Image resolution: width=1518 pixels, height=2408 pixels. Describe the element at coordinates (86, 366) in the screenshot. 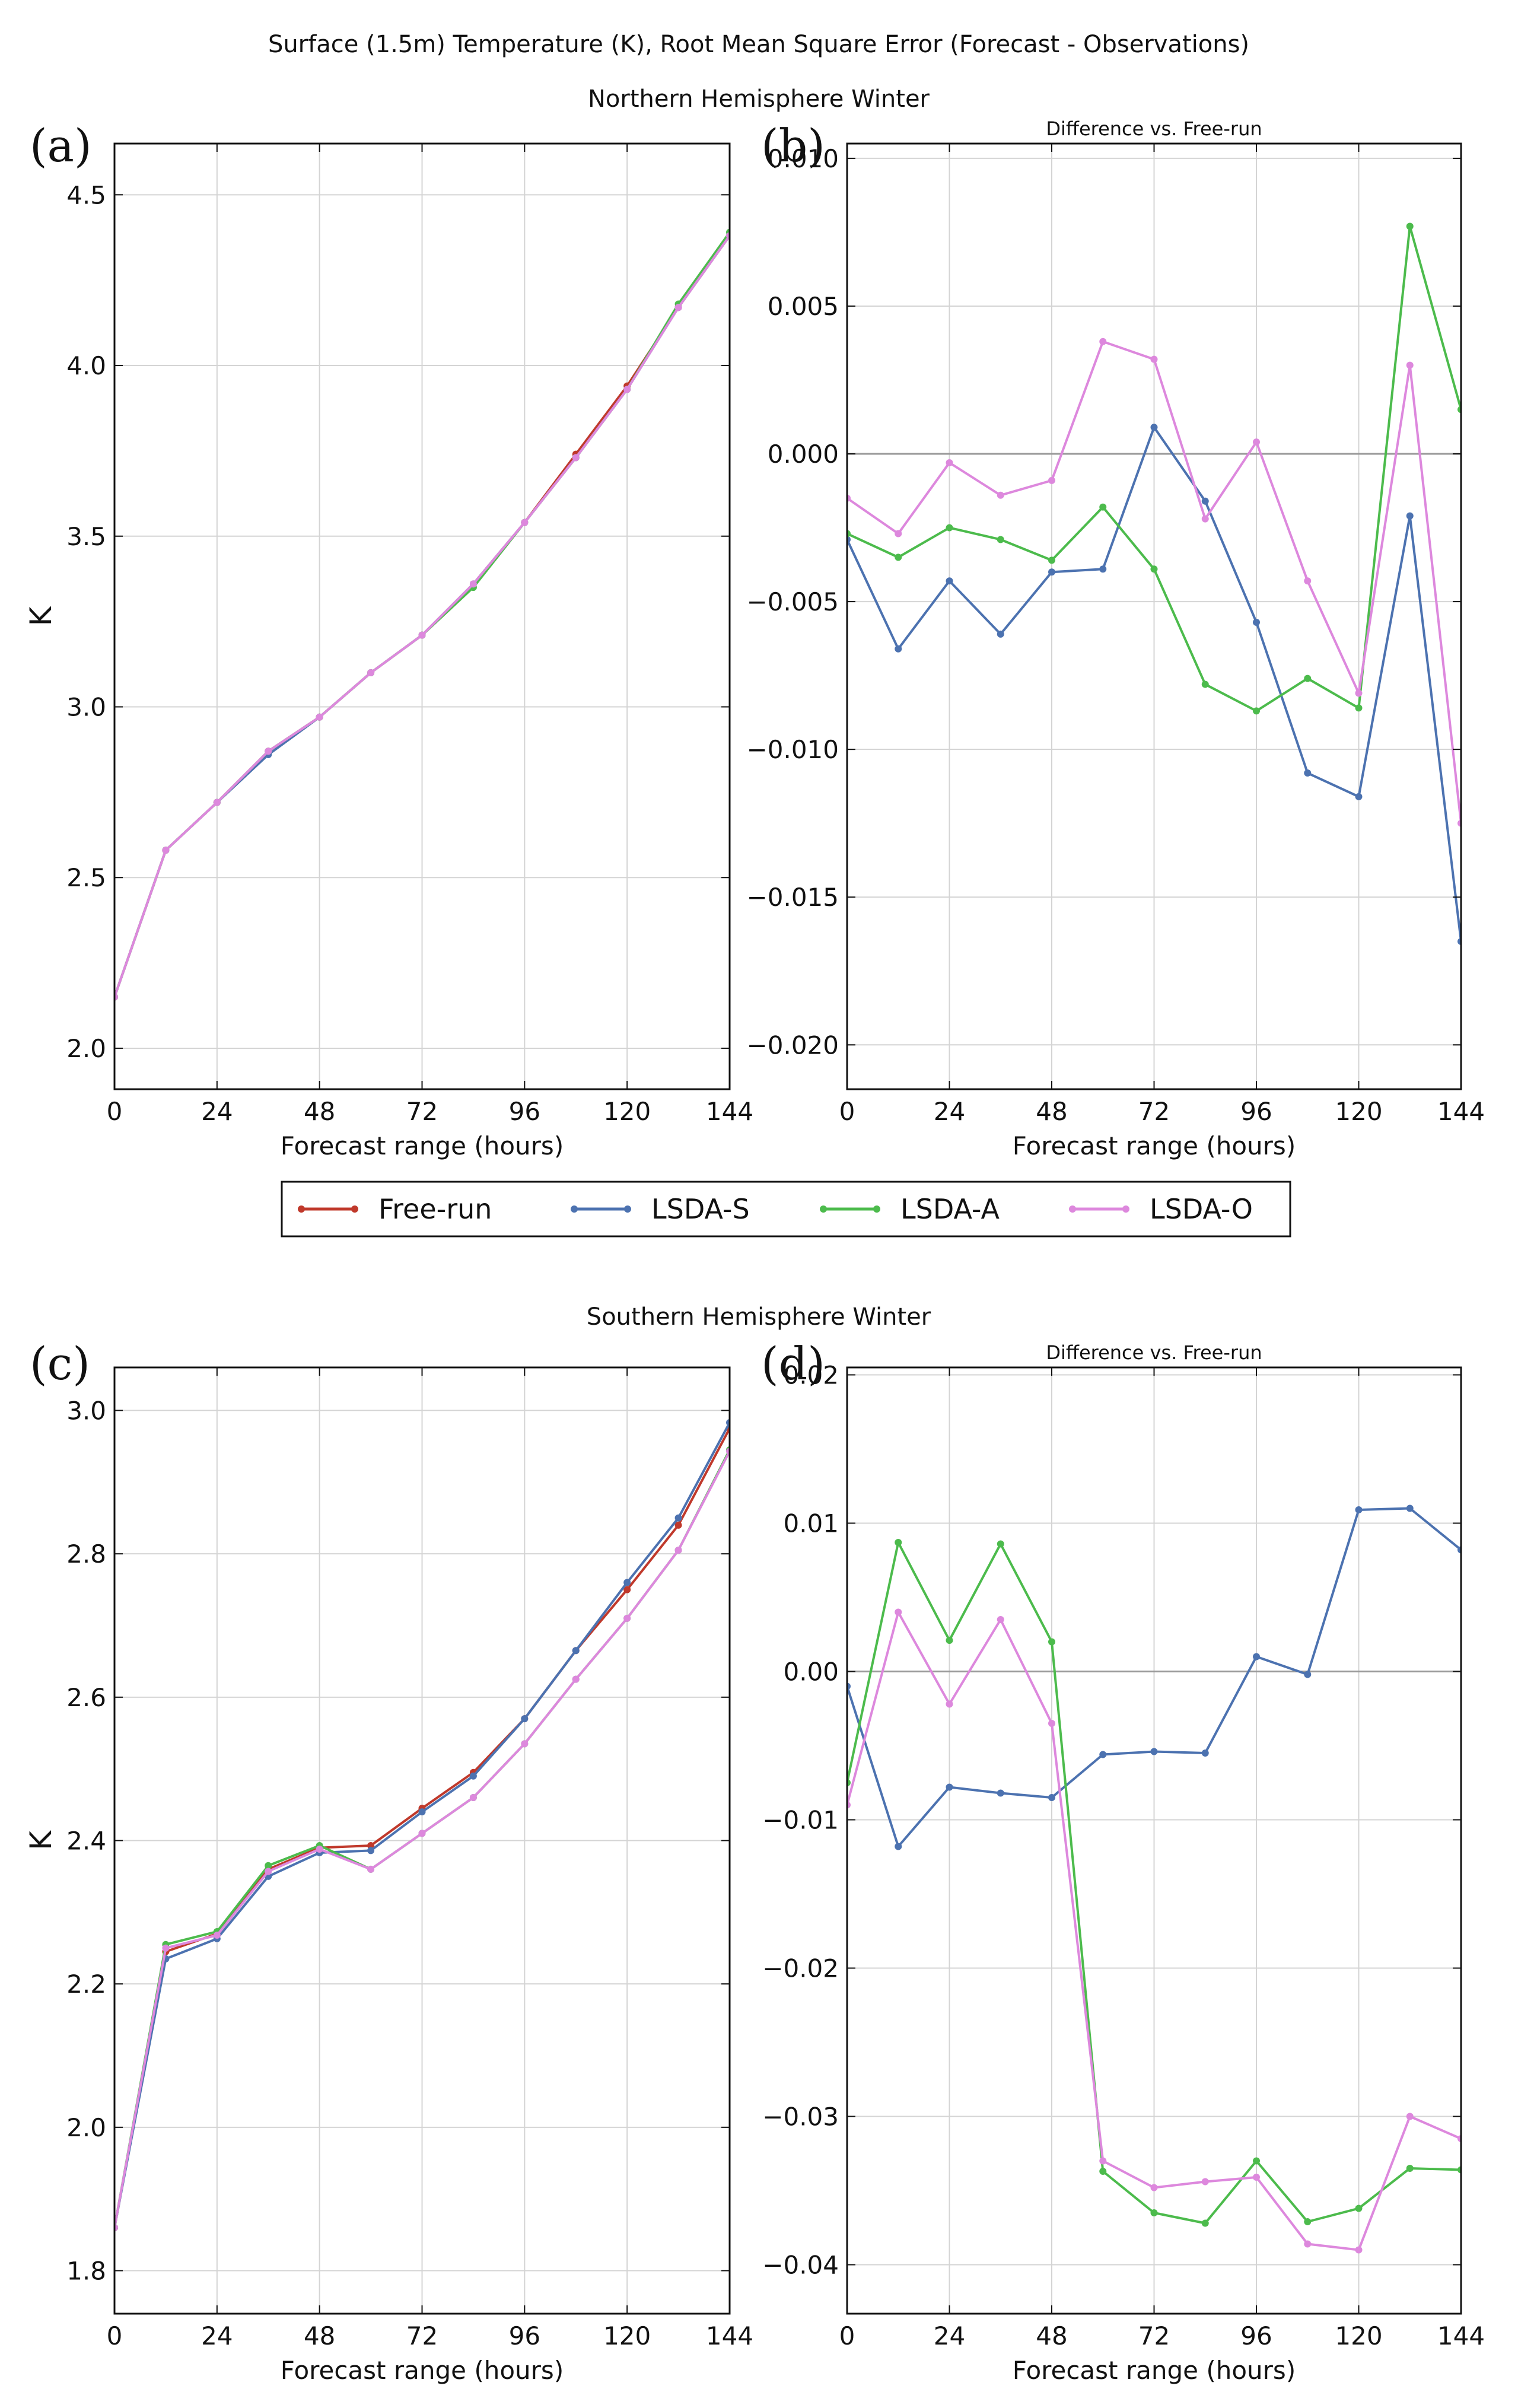

I see `panel-a-ytick-label: 4.0` at that location.